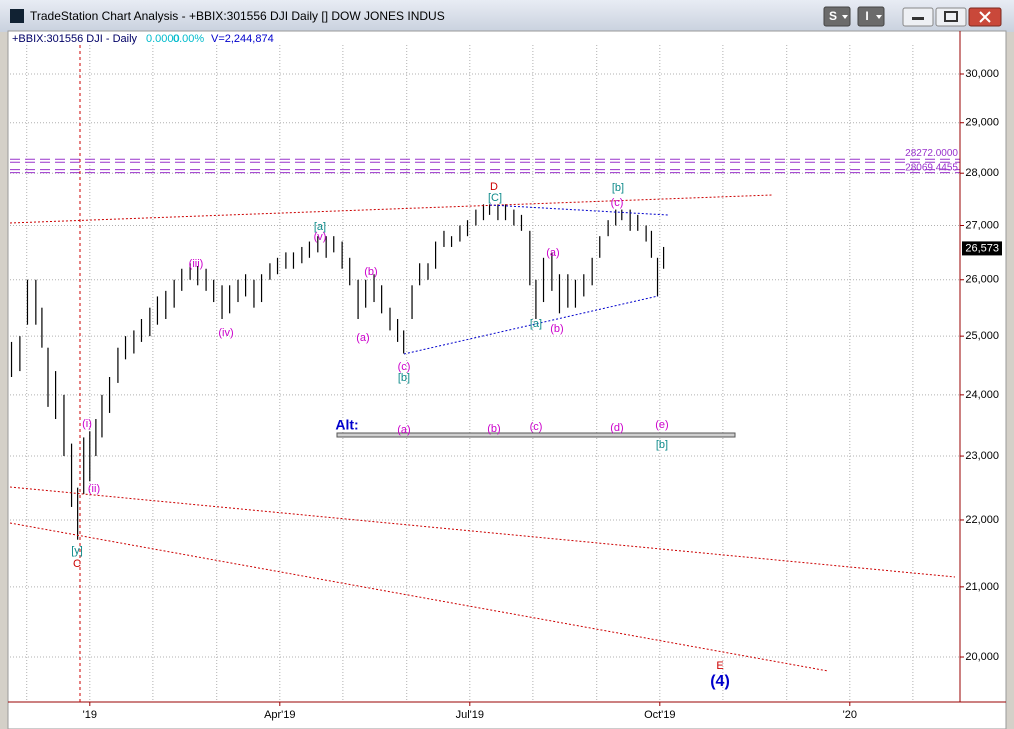 The height and width of the screenshot is (729, 1014). I want to click on x-tick-label: '19, so click(90, 715).